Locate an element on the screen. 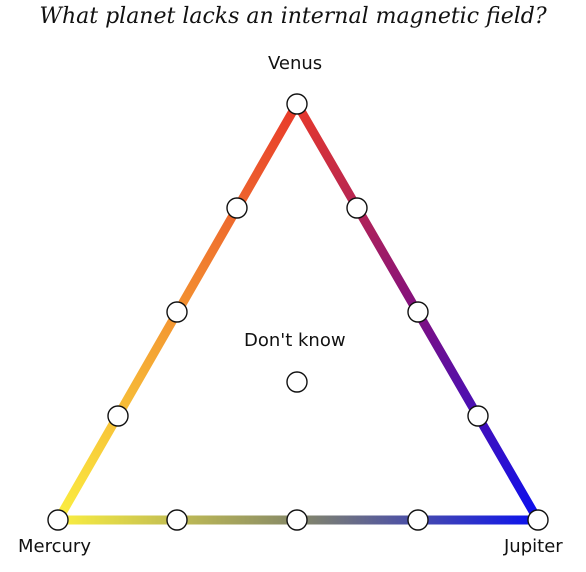  option-label-mercury: Mercury is located at coordinates (54, 546).